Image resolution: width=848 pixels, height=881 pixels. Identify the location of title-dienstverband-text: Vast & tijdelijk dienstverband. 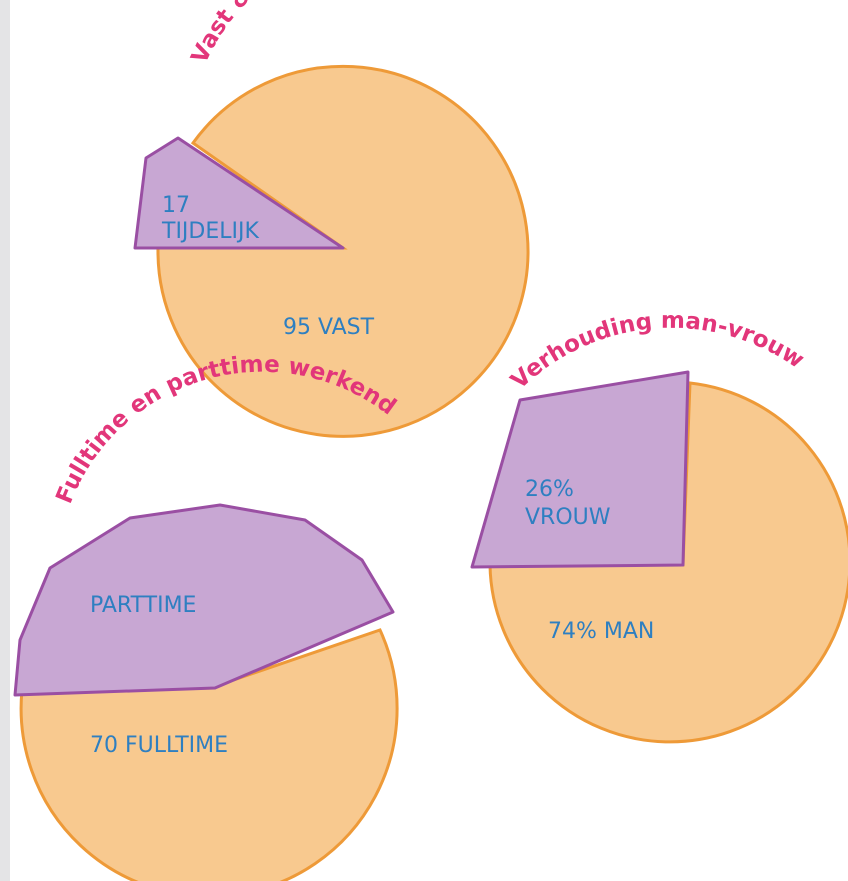
(364, 34).